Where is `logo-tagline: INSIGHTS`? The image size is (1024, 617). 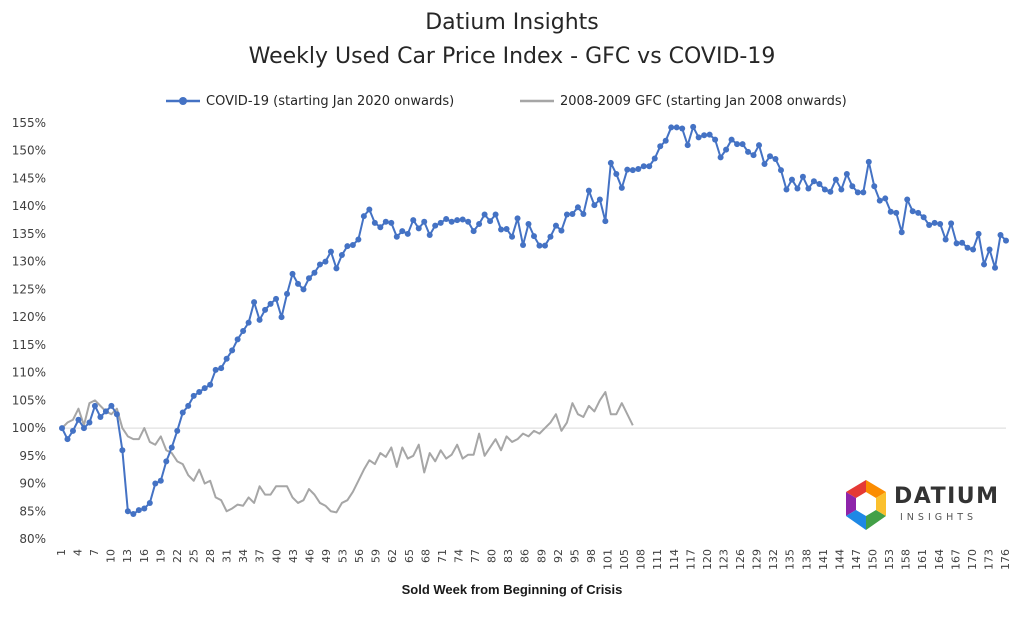
logo-tagline: INSIGHTS is located at coordinates (939, 517).